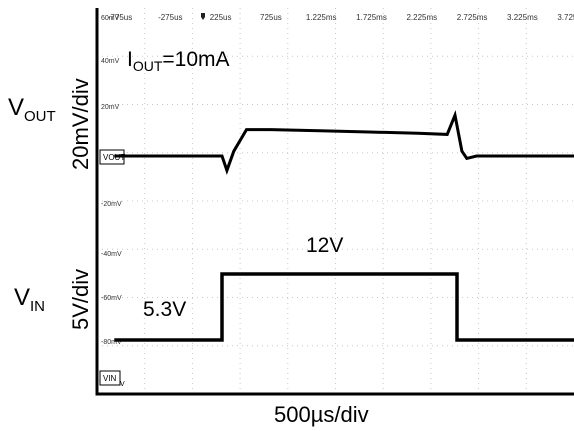  What do you see at coordinates (111, 254) in the screenshot?
I see `division-label: -40mV` at bounding box center [111, 254].